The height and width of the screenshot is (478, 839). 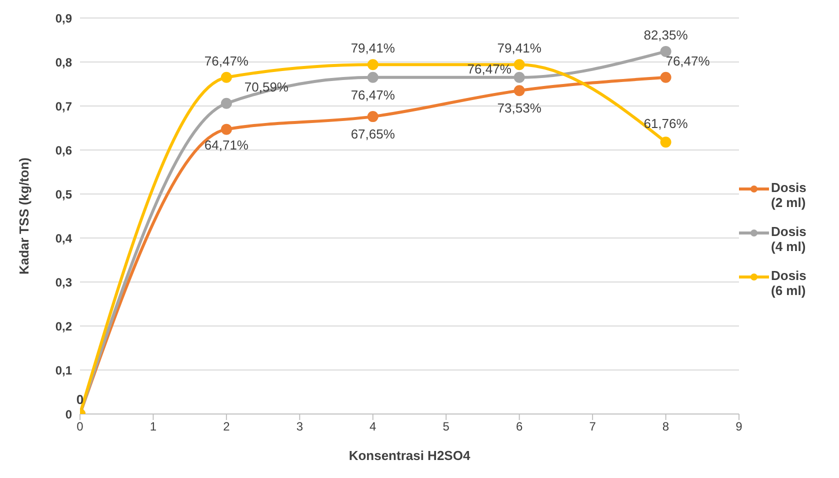 I want to click on annotation: 0, so click(x=80, y=399).